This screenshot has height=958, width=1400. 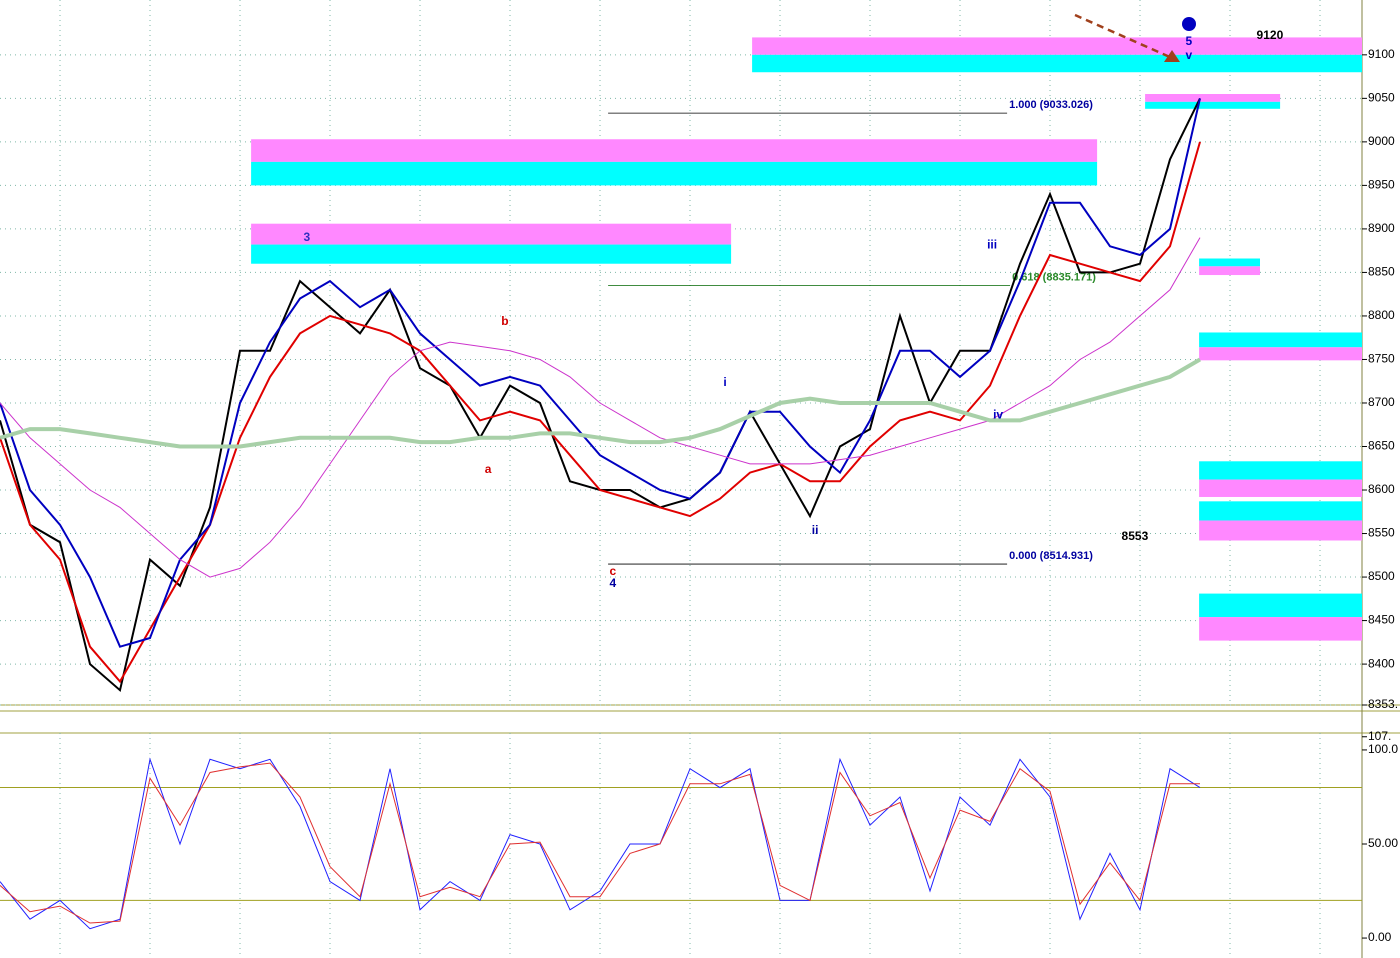 I want to click on annotation: ii, so click(x=815, y=530).